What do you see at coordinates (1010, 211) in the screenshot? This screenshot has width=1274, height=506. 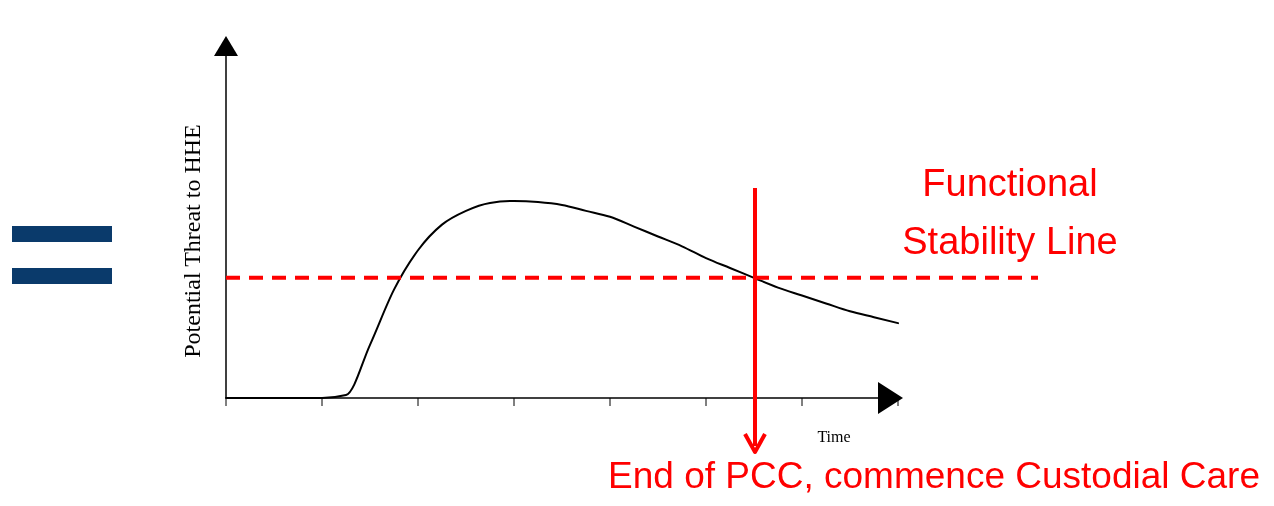 I see `ref-line-label: Functional Stability Line` at bounding box center [1010, 211].